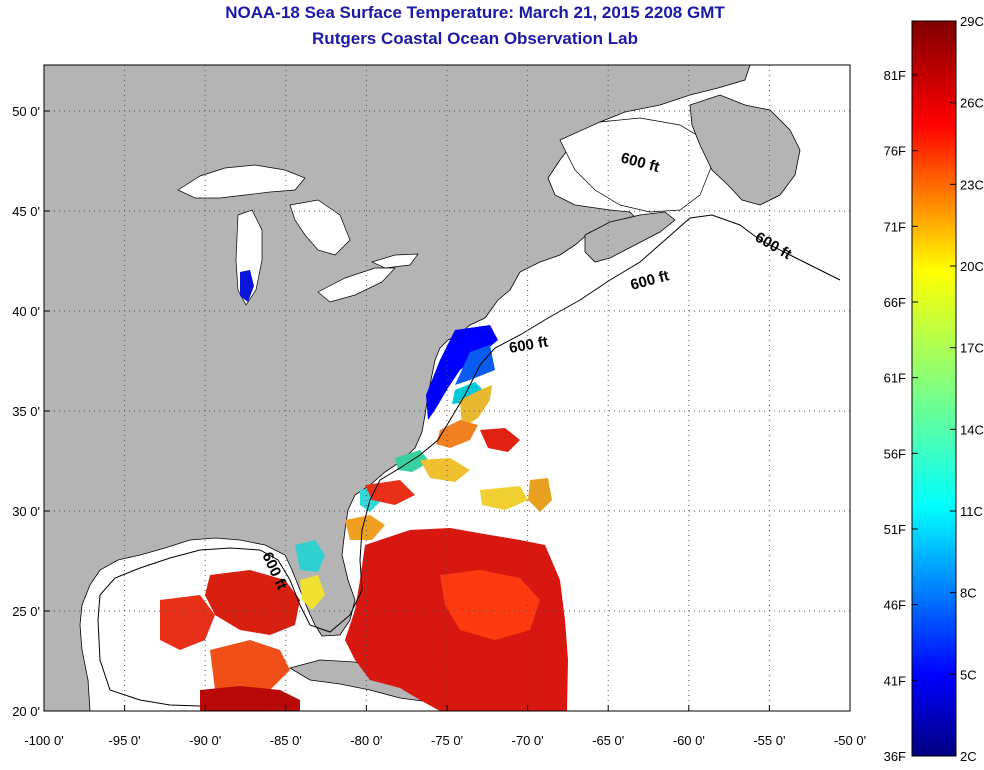  Describe the element at coordinates (972, 103) in the screenshot. I see `colorbar-label-celsius: 26C` at that location.